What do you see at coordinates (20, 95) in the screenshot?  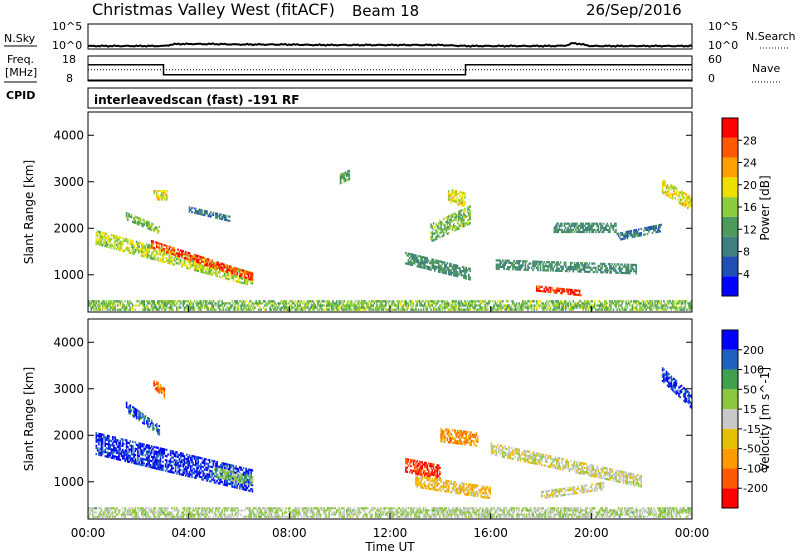 I see `cpid-label: CPID` at bounding box center [20, 95].